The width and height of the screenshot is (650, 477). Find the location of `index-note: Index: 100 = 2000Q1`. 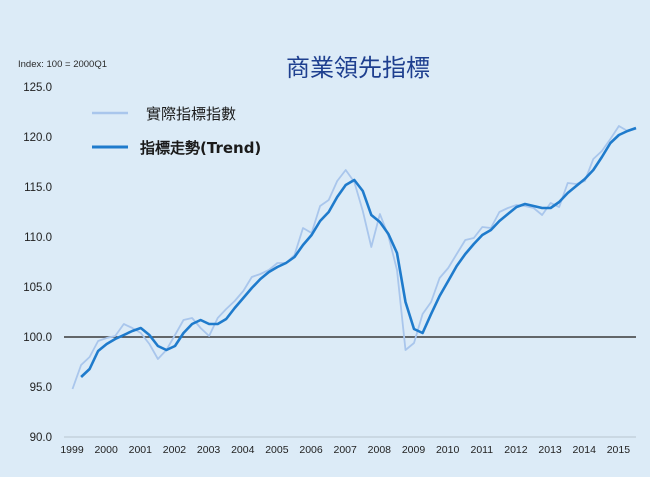

index-note: Index: 100 = 2000Q1 is located at coordinates (62, 64).